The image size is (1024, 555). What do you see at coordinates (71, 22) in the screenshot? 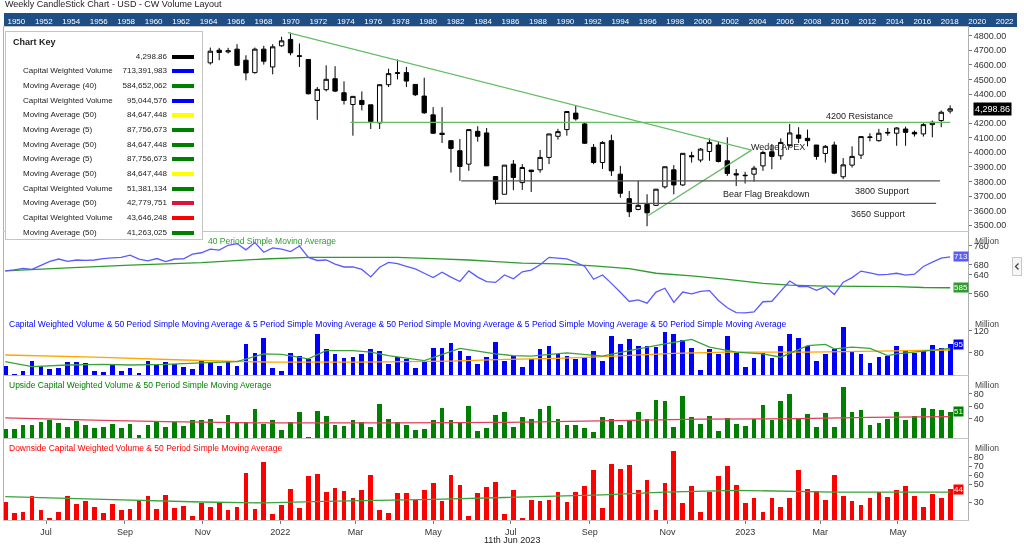
I see `x2-tick-label: 1954` at bounding box center [71, 22].